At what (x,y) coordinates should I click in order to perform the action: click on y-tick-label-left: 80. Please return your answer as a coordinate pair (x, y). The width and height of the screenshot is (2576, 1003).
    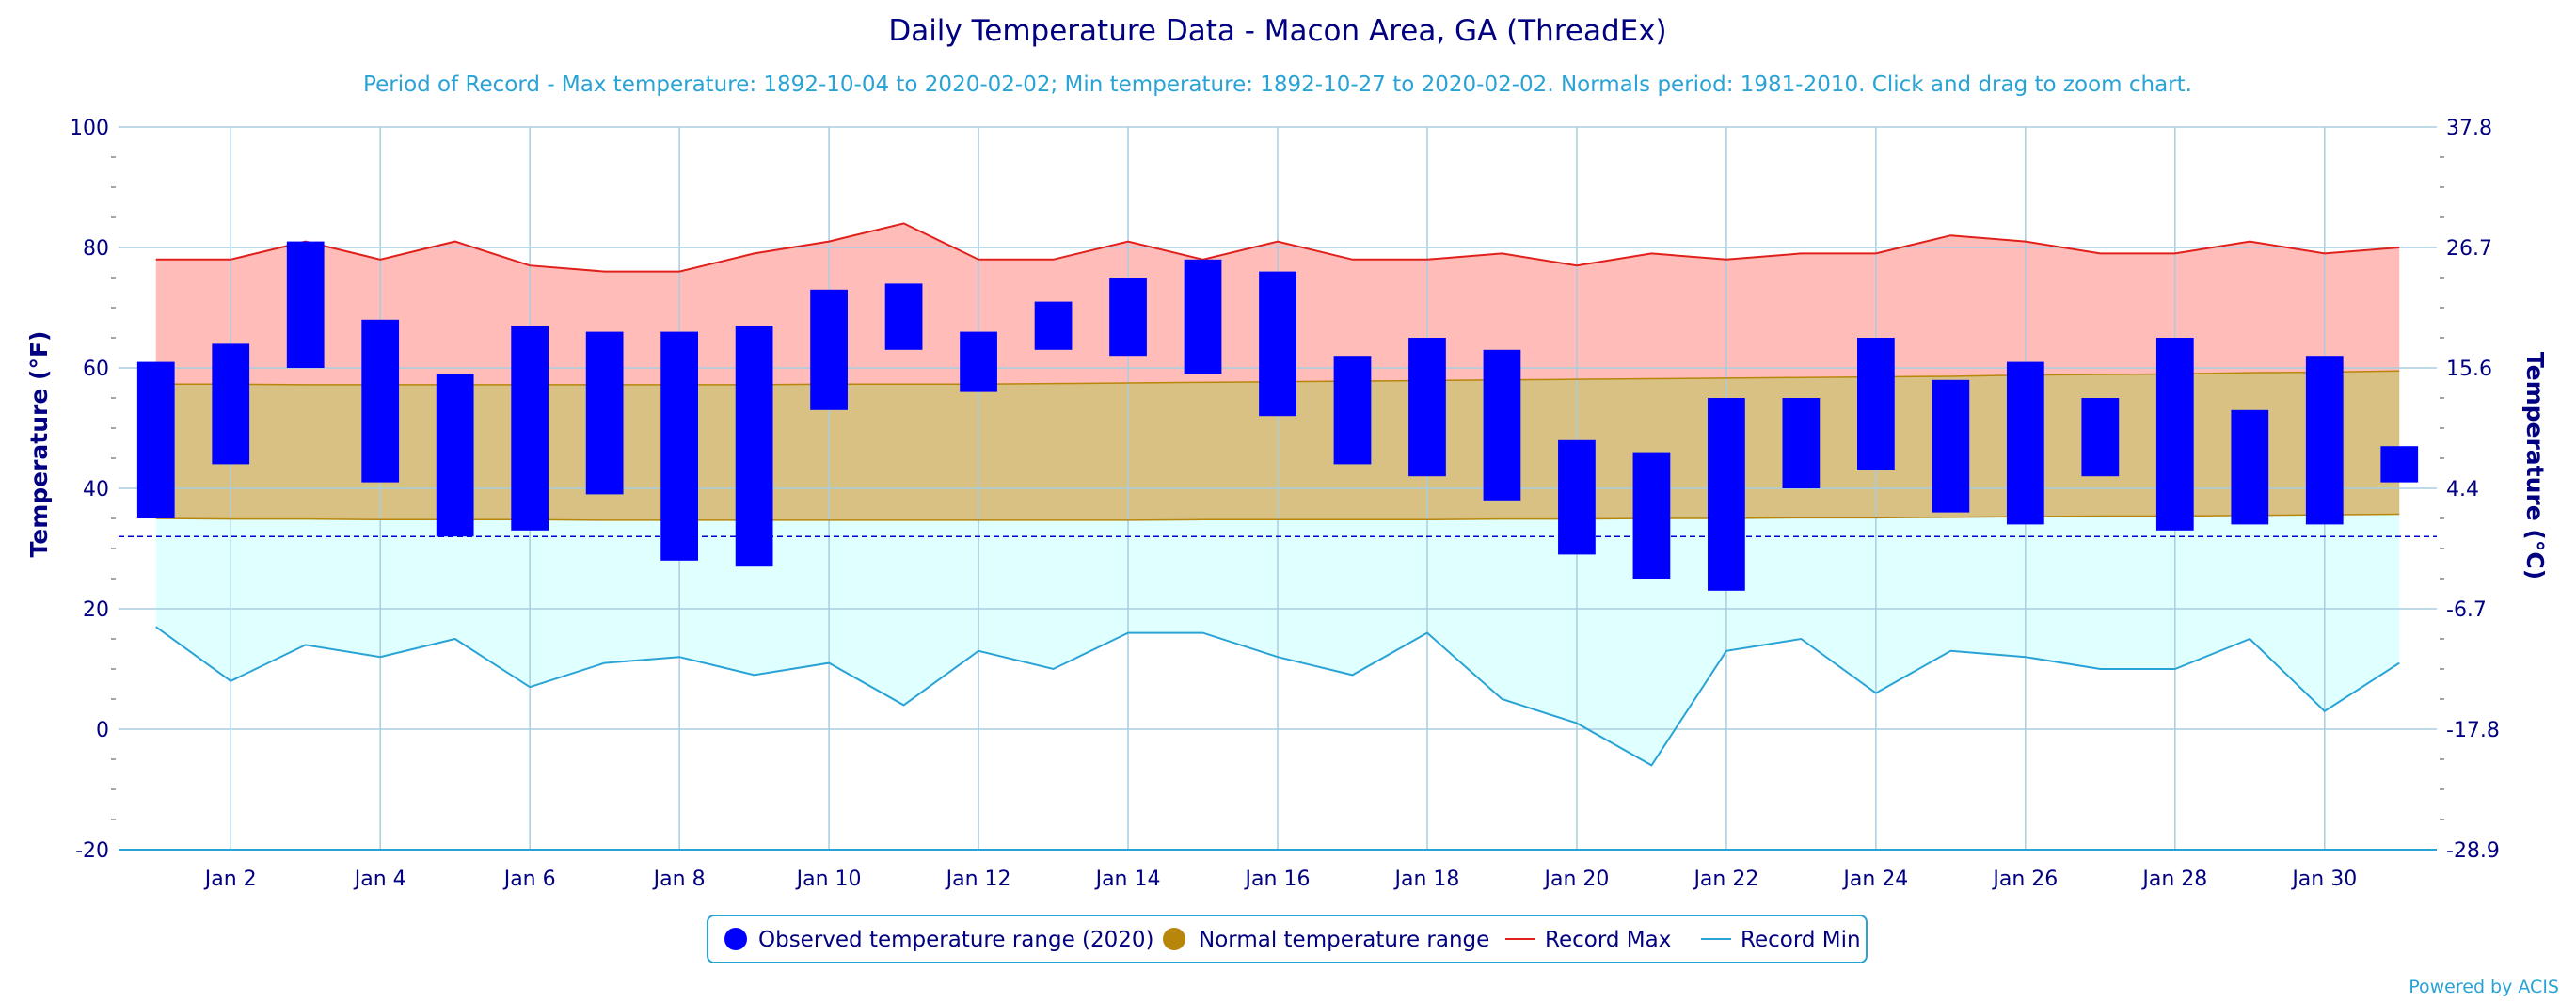
    Looking at the image, I should click on (96, 249).